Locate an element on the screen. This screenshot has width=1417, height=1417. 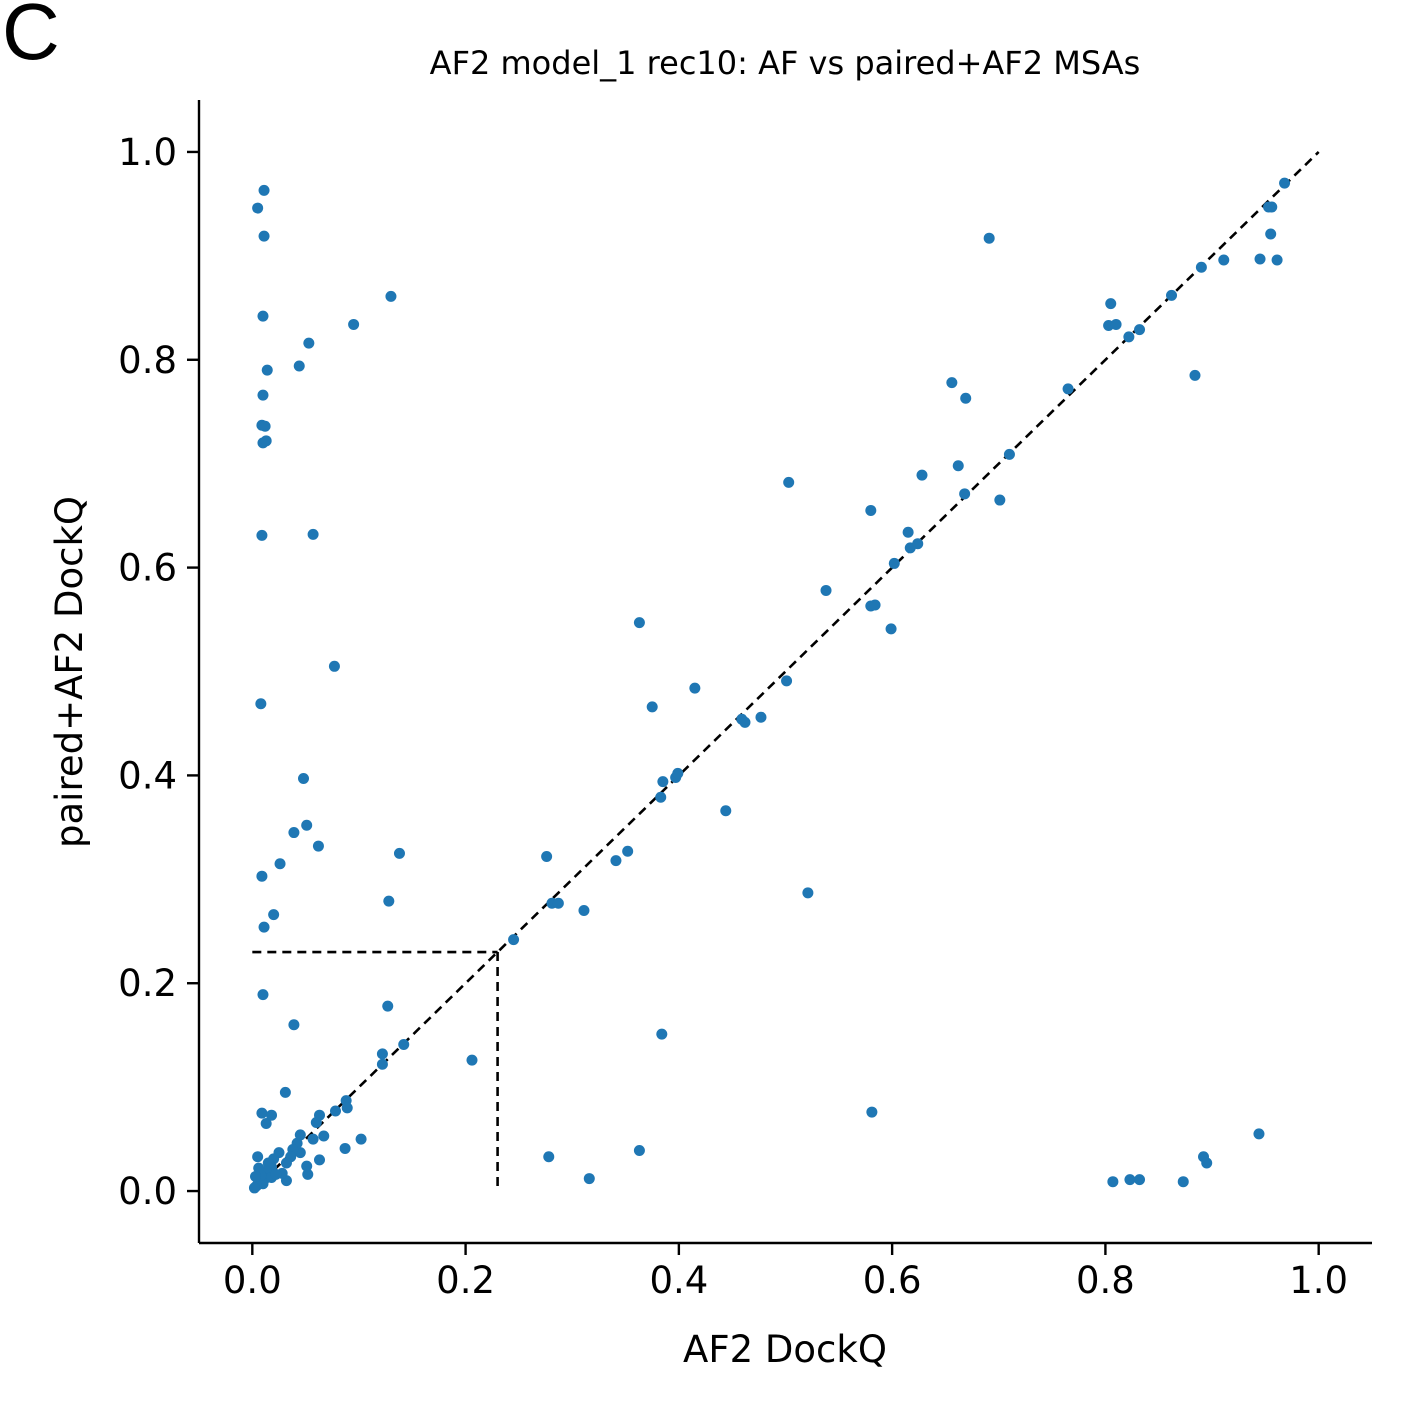
y-tick-label: 0.8 is located at coordinates (147, 360).